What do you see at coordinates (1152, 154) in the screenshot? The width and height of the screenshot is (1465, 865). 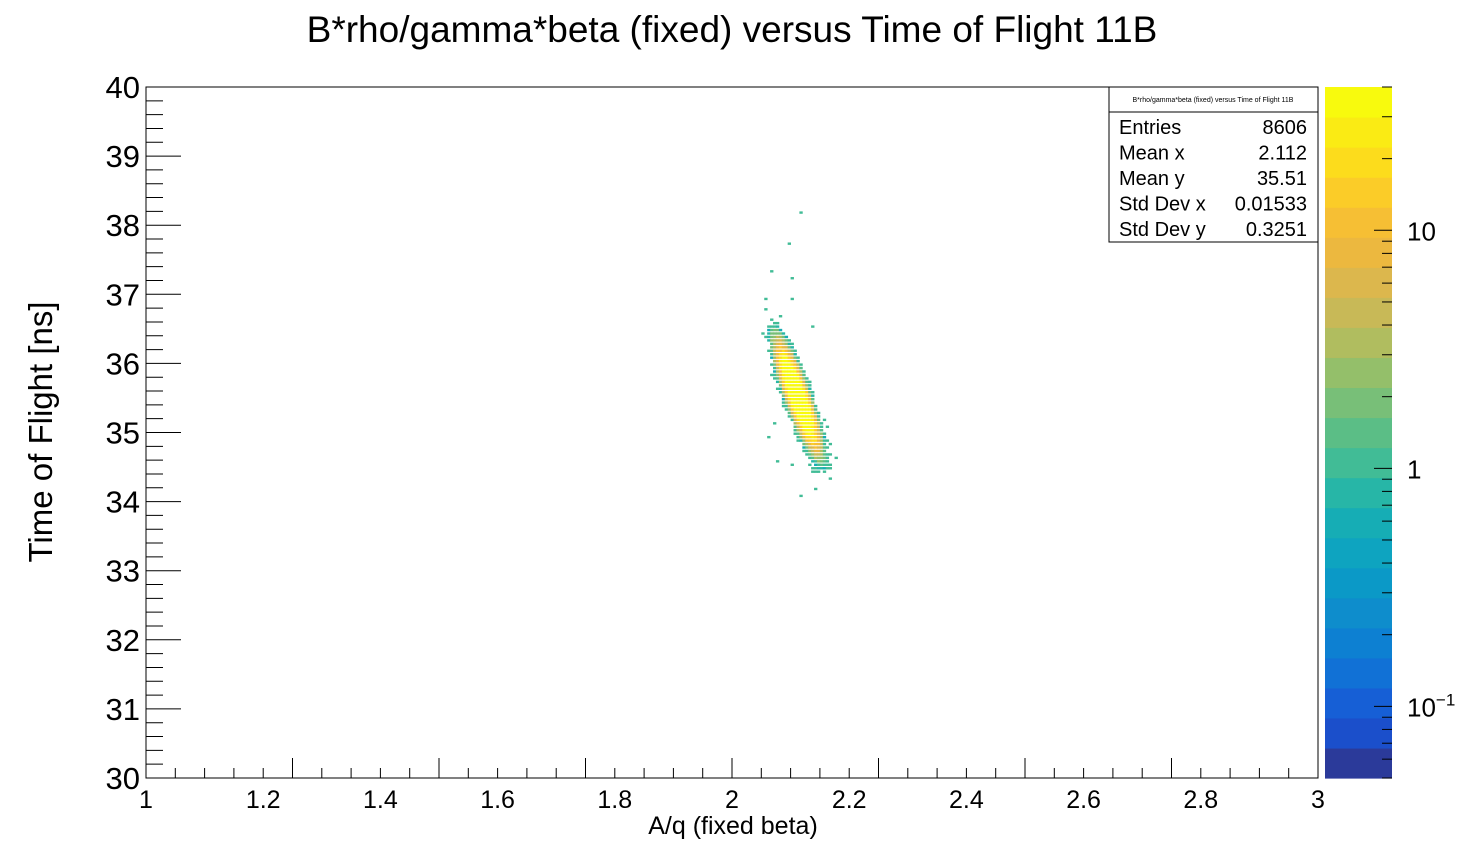 I see `stats-row-label: Mean x` at bounding box center [1152, 154].